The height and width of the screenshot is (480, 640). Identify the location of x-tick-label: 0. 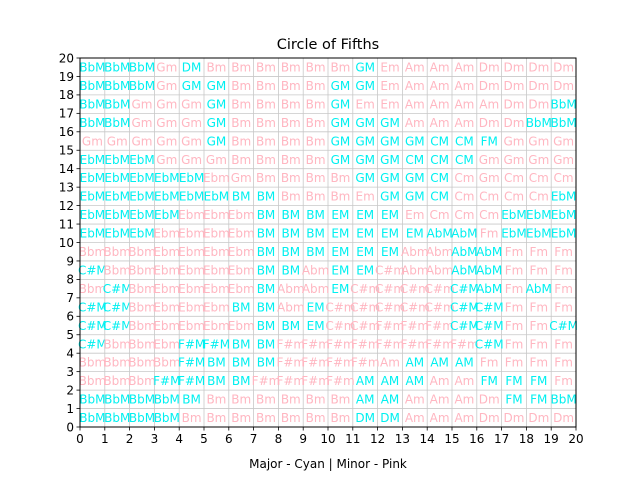
(80, 439).